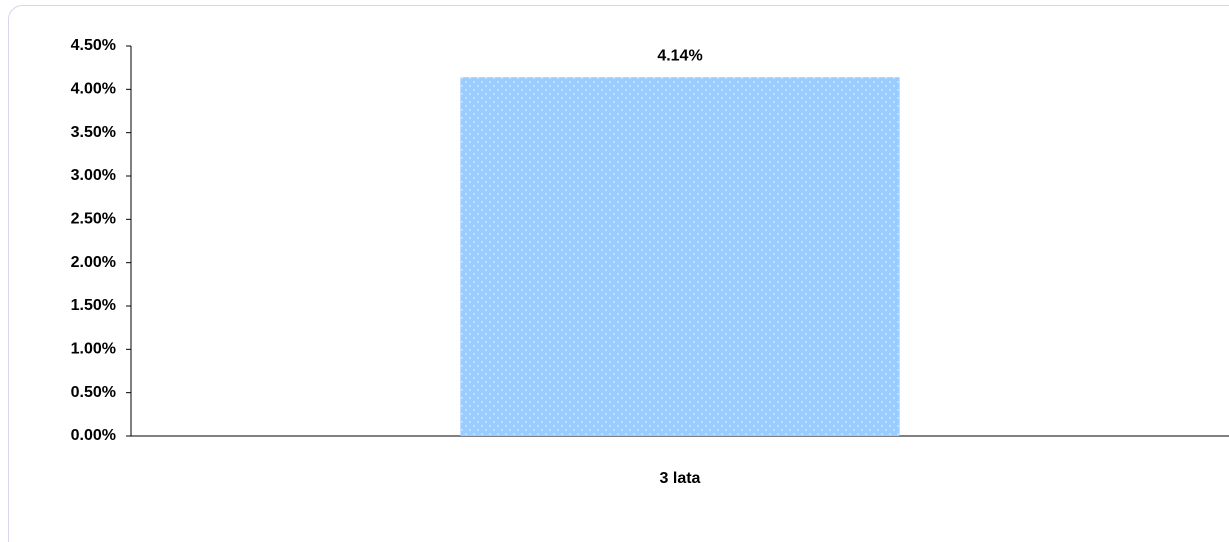 The image size is (1229, 542). Describe the element at coordinates (93, 89) in the screenshot. I see `y-tick-label: 4.00%` at that location.